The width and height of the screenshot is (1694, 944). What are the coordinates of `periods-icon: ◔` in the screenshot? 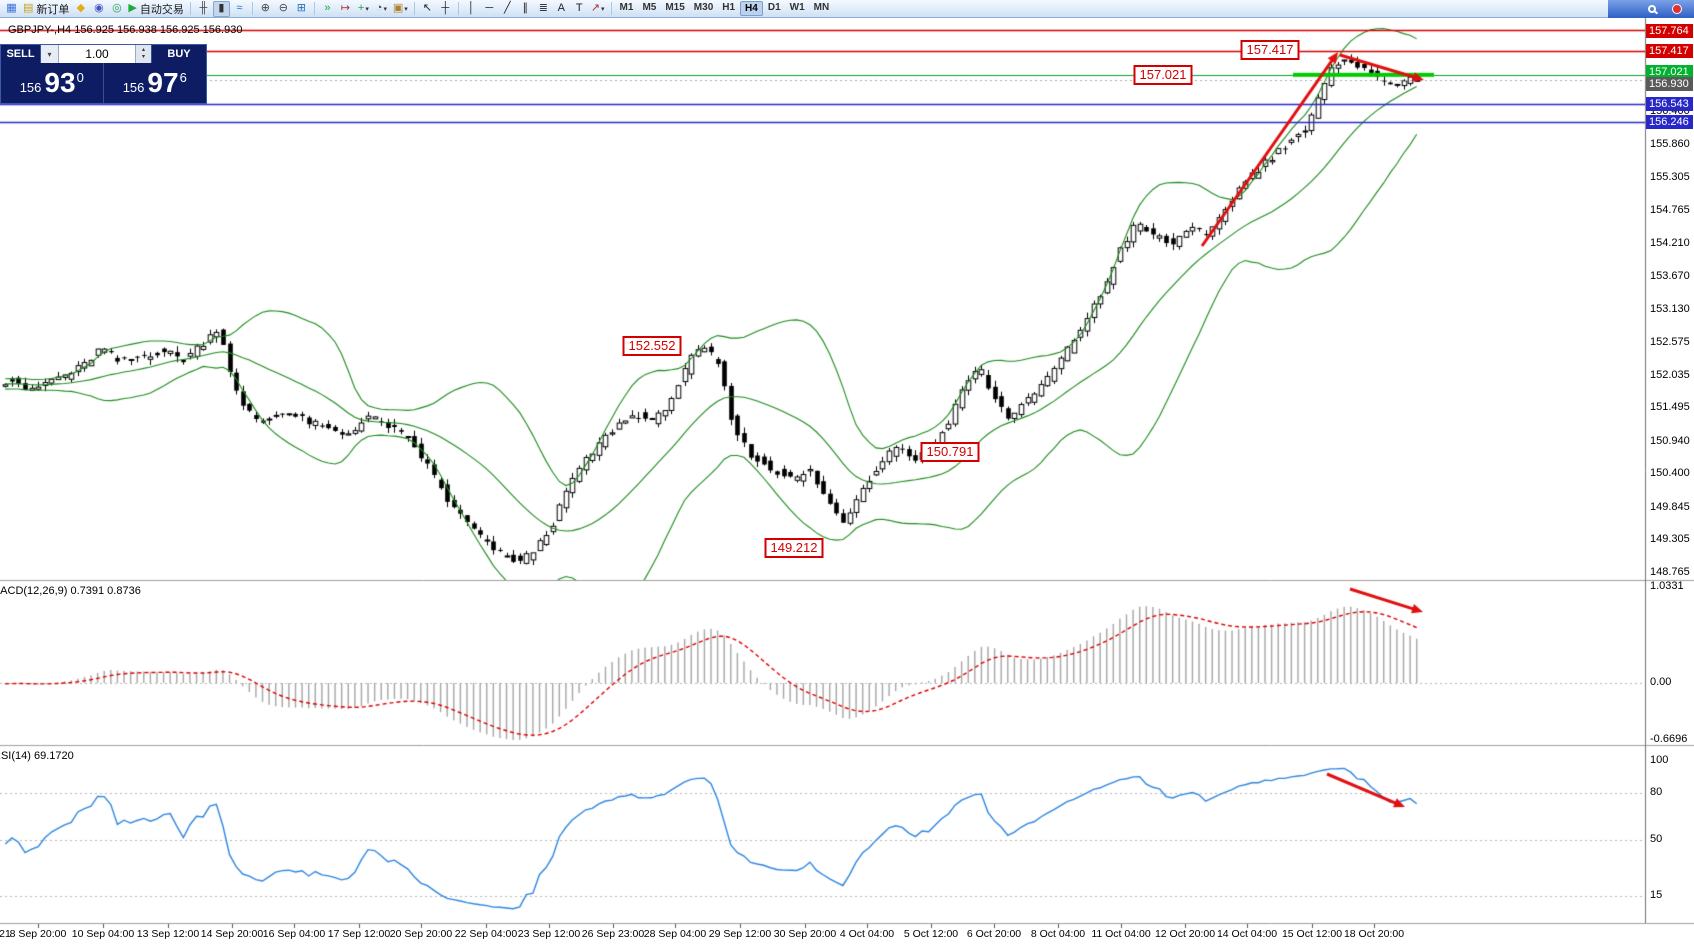 It's located at (379, 8).